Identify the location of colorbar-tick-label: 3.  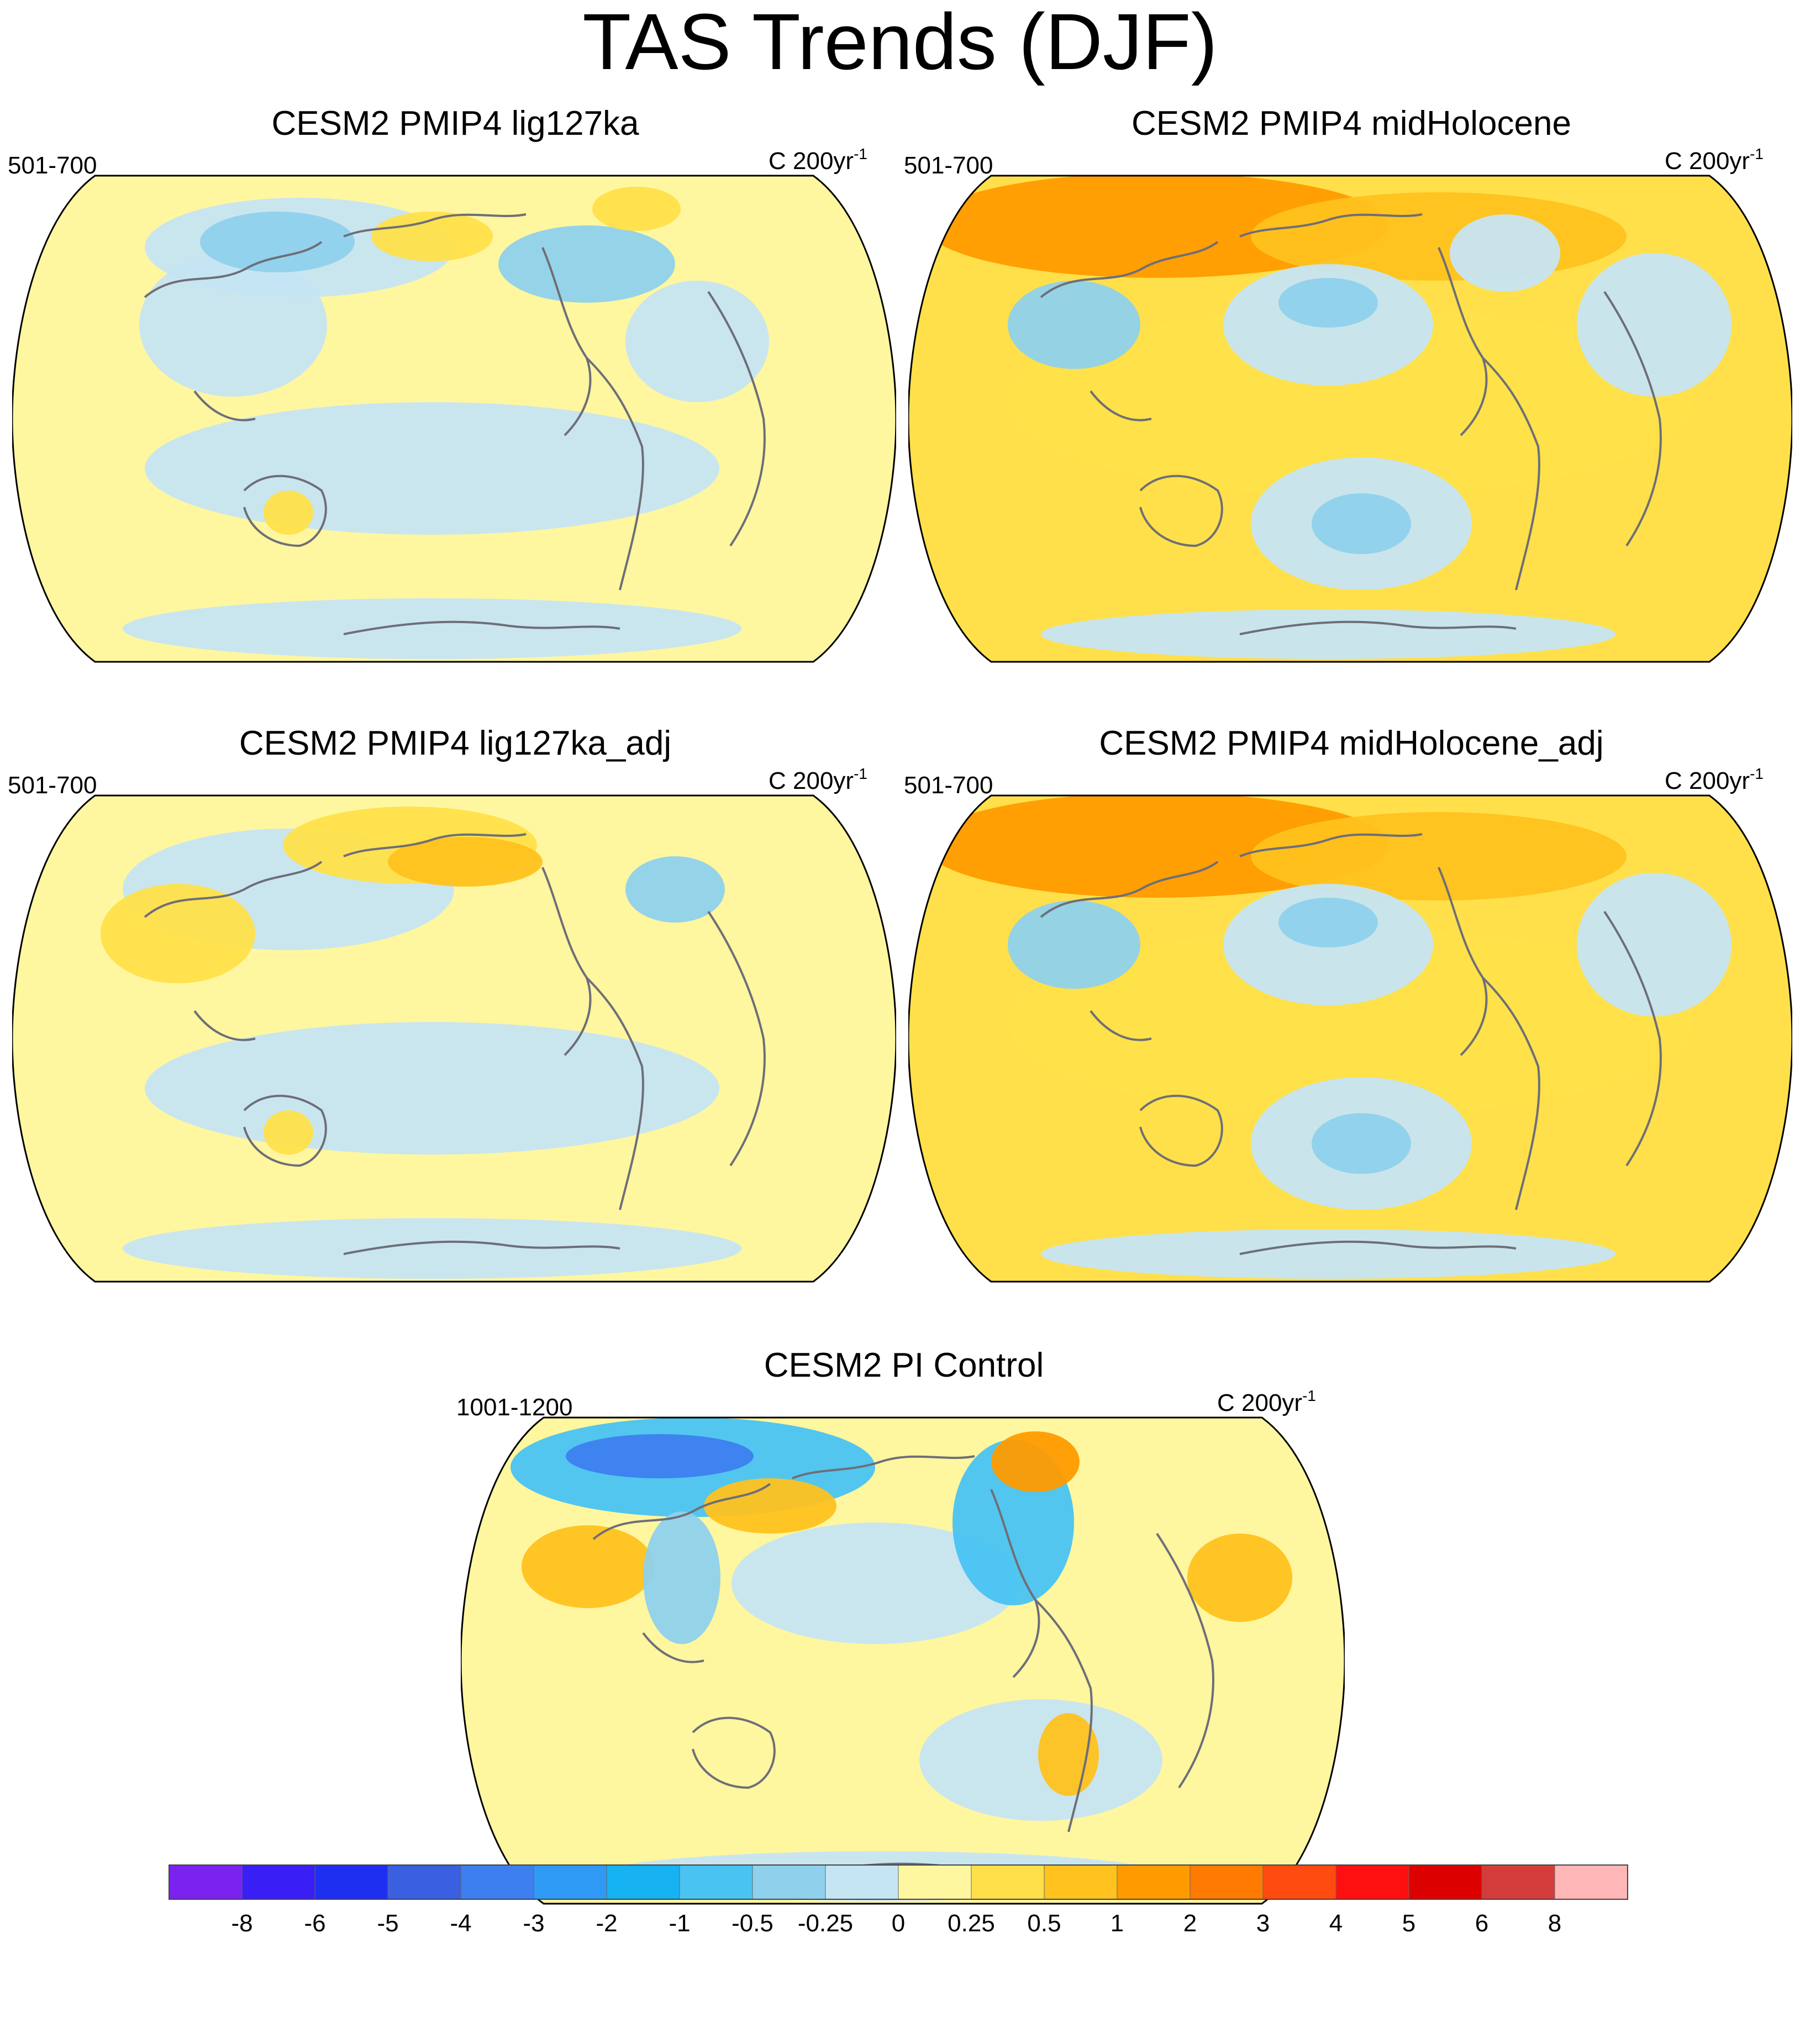
(1263, 1923).